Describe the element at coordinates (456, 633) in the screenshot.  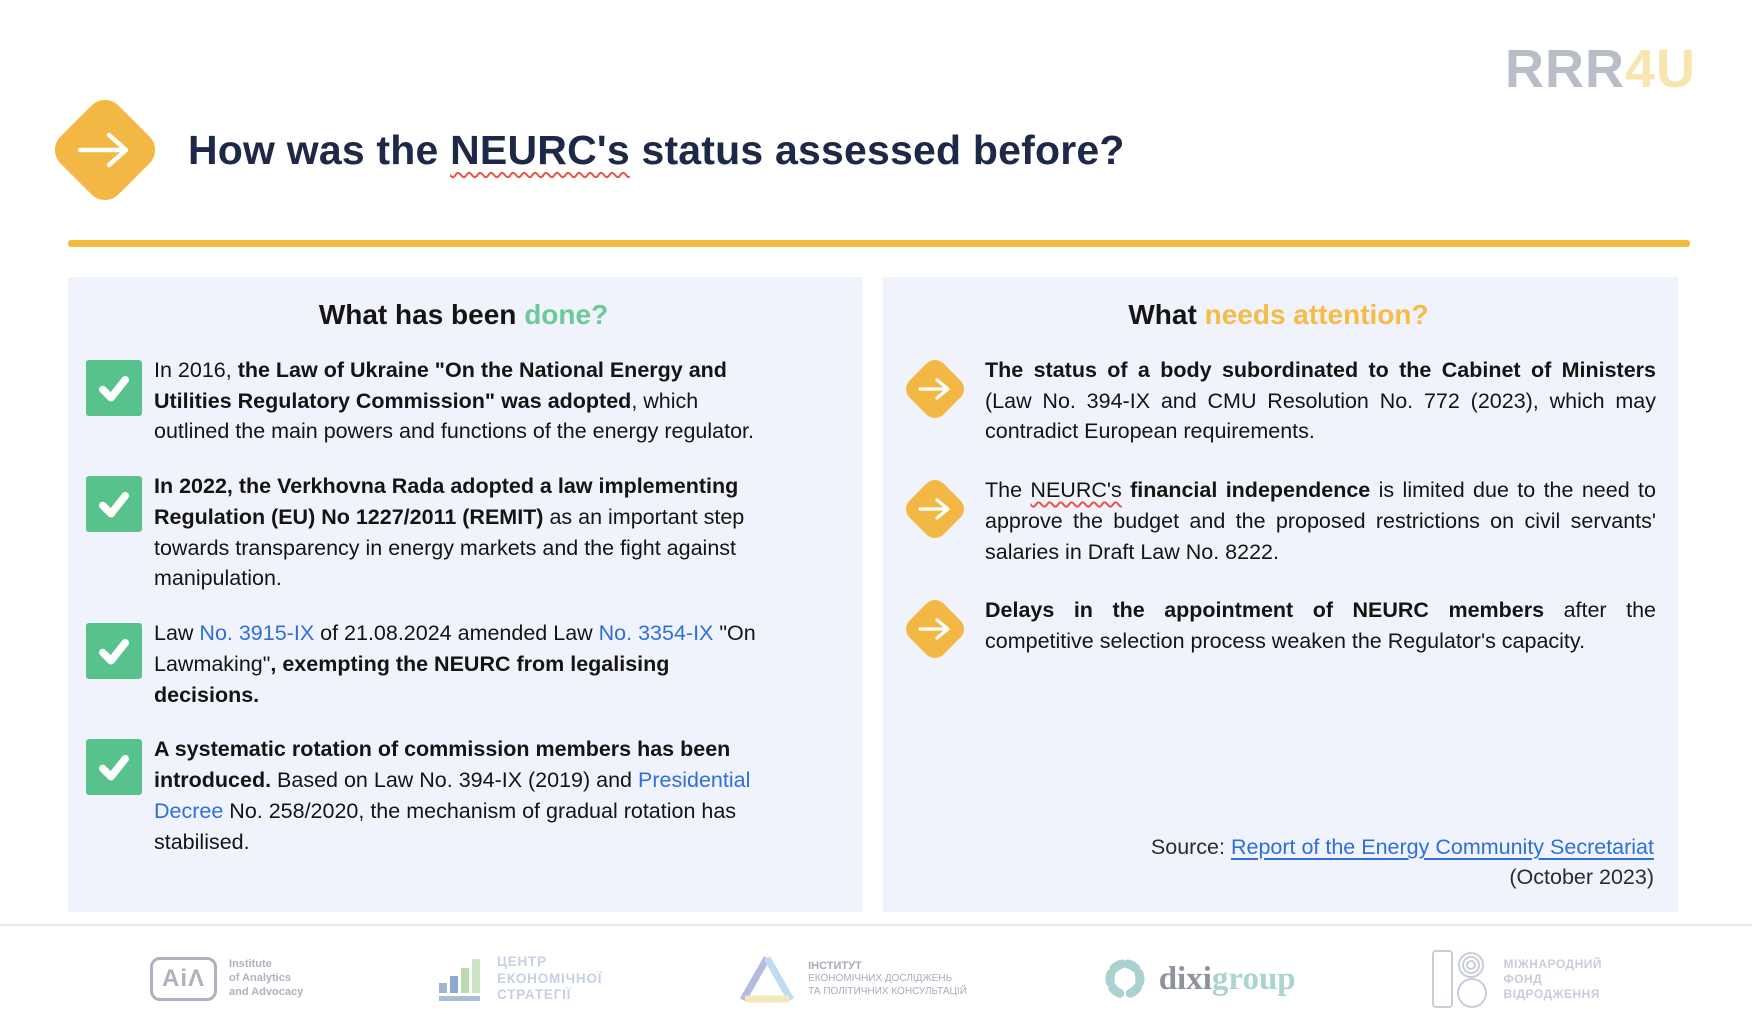
I see `text-segment: of 21.08.2024 amended Law` at that location.